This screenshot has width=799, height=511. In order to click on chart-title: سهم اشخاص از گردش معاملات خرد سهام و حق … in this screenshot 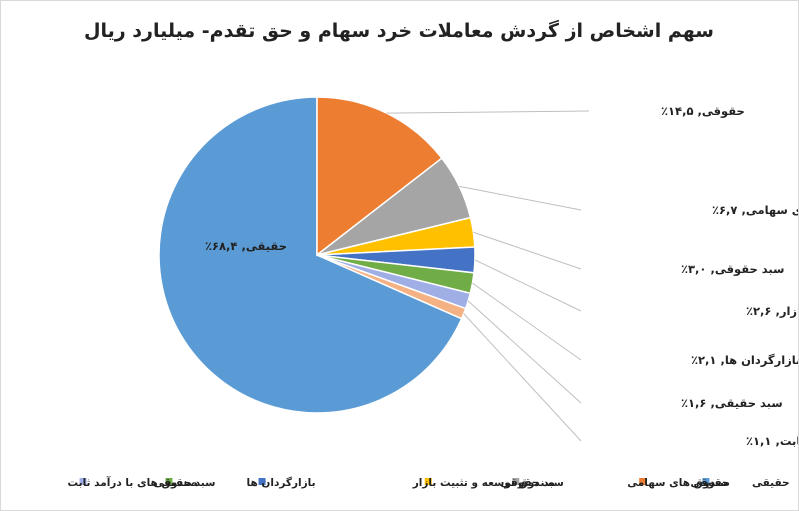, I will do `click(399, 30)`.